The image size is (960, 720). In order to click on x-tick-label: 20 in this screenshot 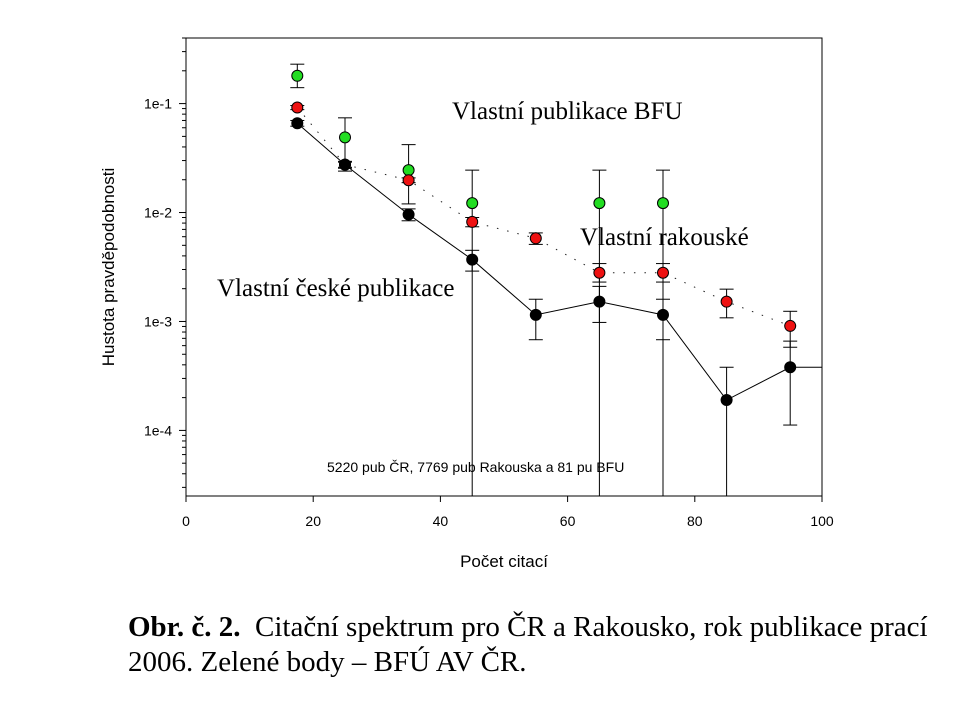, I will do `click(313, 521)`.